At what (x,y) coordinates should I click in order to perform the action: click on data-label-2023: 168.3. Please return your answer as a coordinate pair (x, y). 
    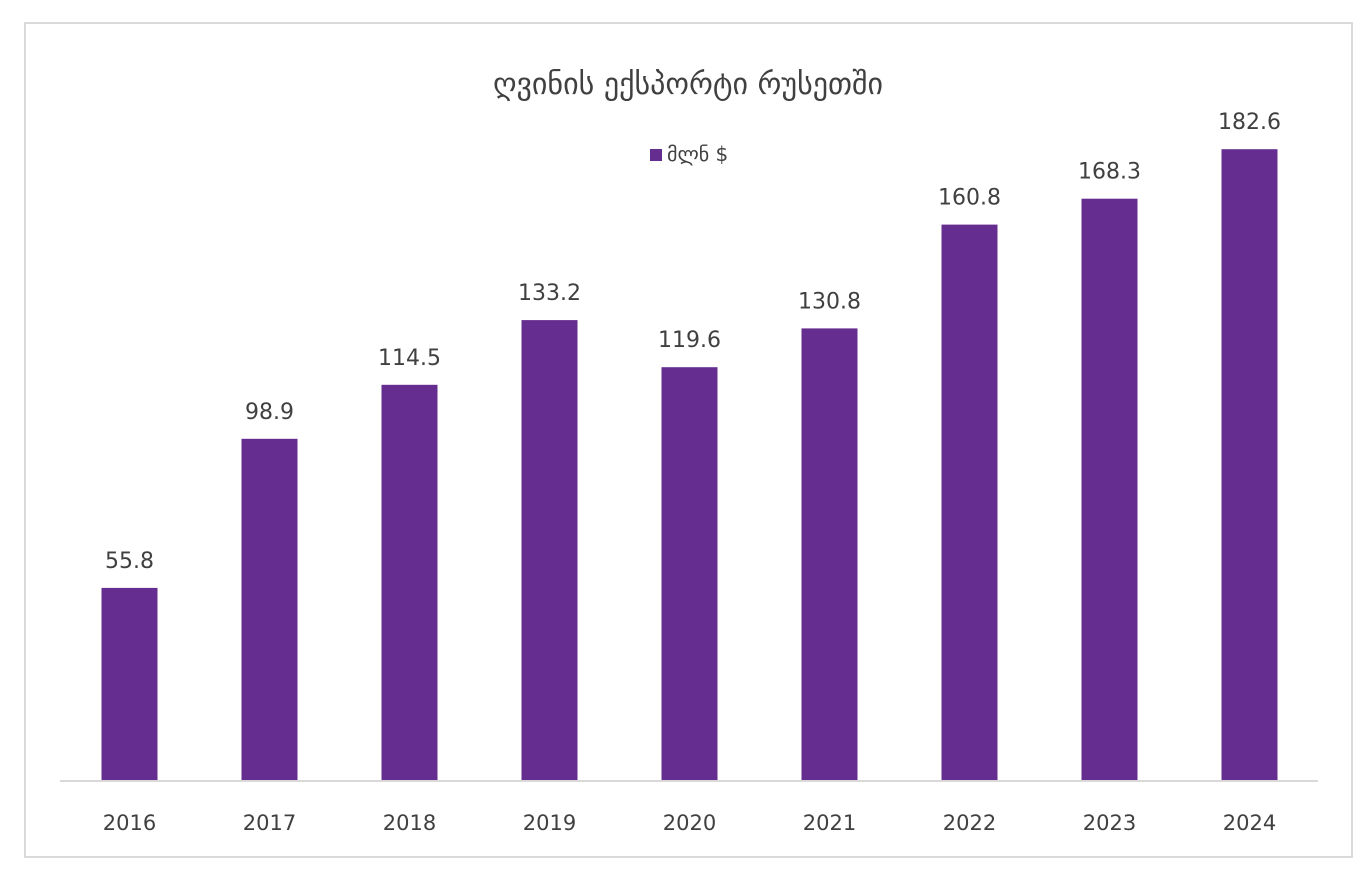
    Looking at the image, I should click on (1109, 172).